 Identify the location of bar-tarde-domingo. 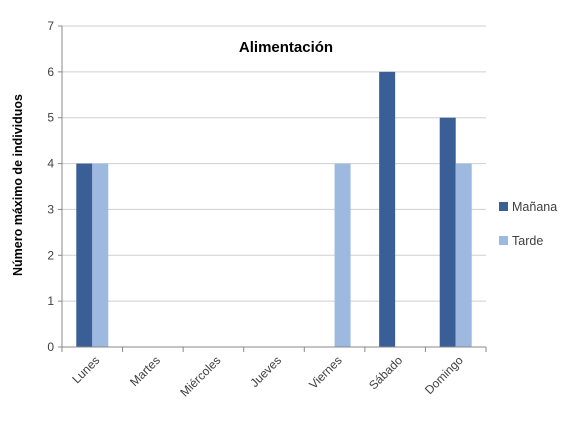
(463, 255).